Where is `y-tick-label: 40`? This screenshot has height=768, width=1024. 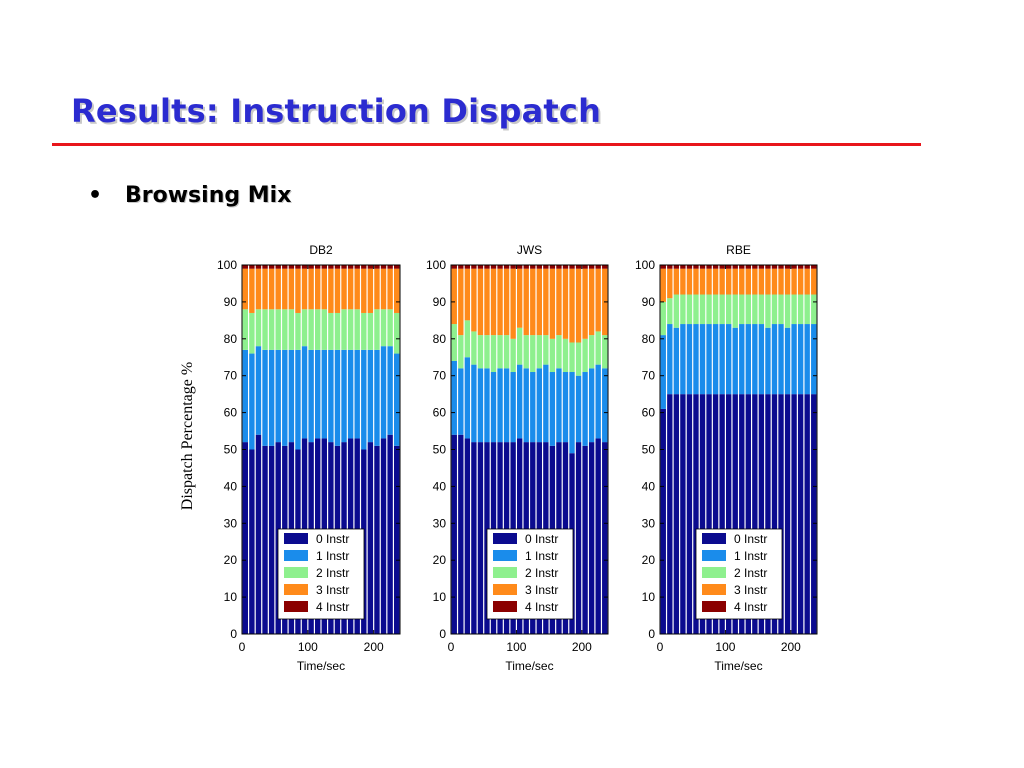
y-tick-label: 40 is located at coordinates (440, 486).